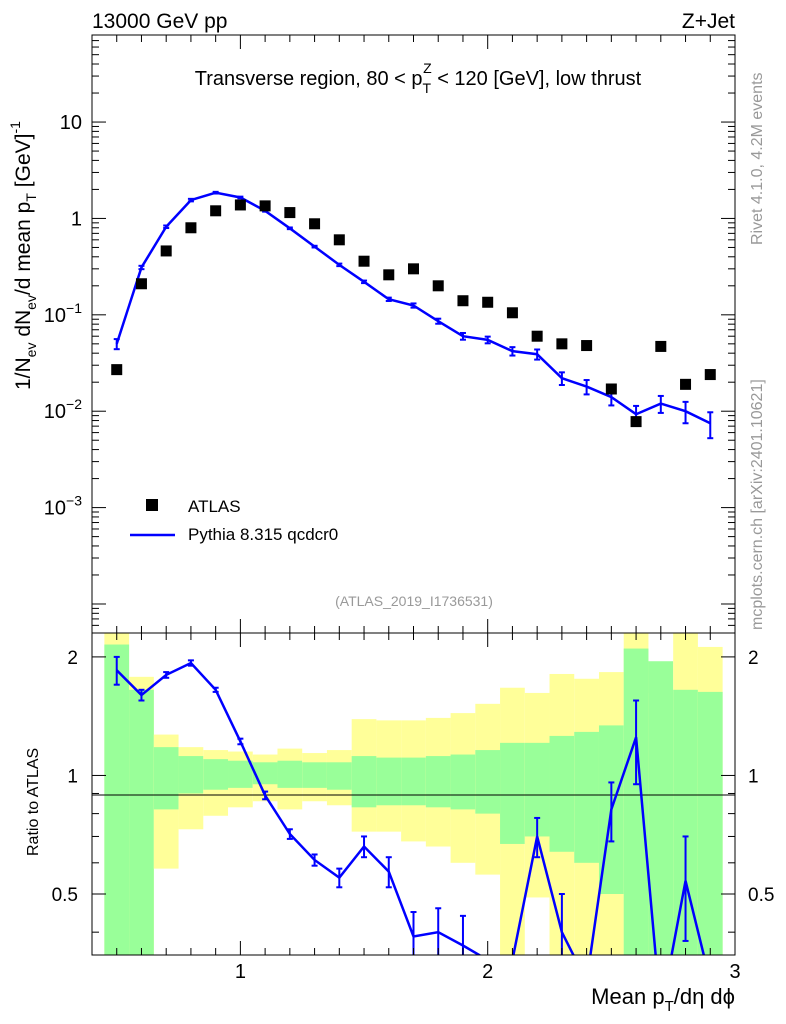  I want to click on y-tick-label: 1, so click(76, 219).